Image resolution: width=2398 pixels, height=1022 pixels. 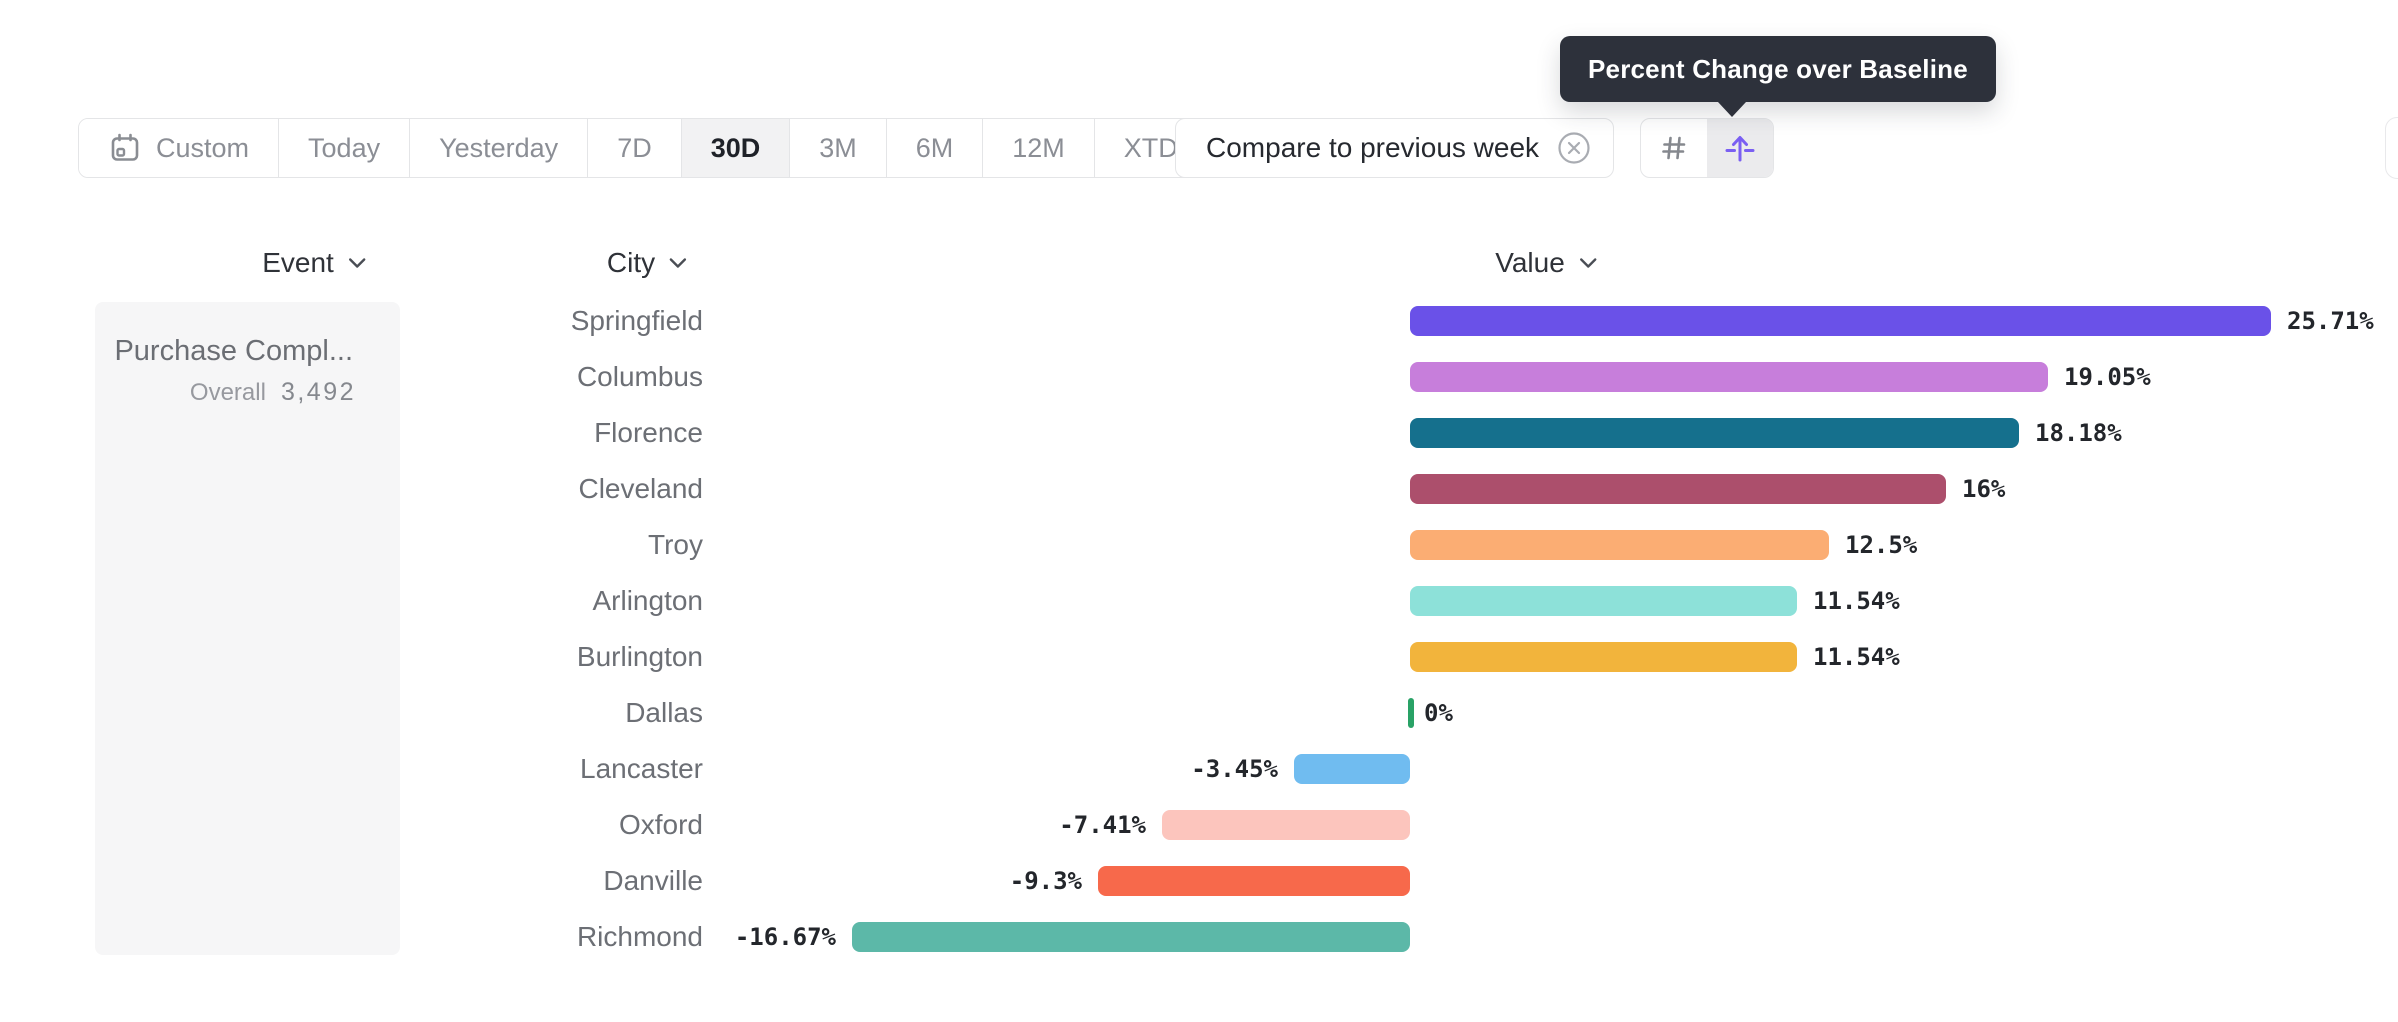 I want to click on date-range-label: XTD, so click(x=1150, y=147).